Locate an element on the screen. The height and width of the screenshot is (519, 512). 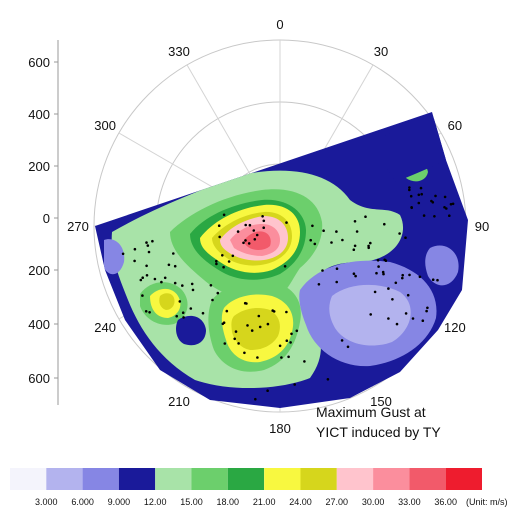
contour-south-olive-lobe is located at coordinates (255, 329).